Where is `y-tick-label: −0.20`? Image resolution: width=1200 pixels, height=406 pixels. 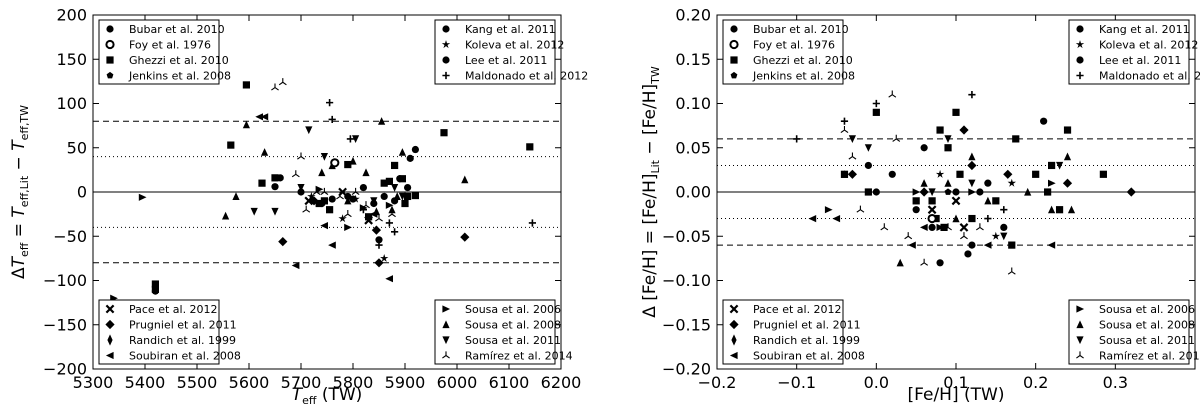
y-tick-label: −0.20 is located at coordinates (686, 369).